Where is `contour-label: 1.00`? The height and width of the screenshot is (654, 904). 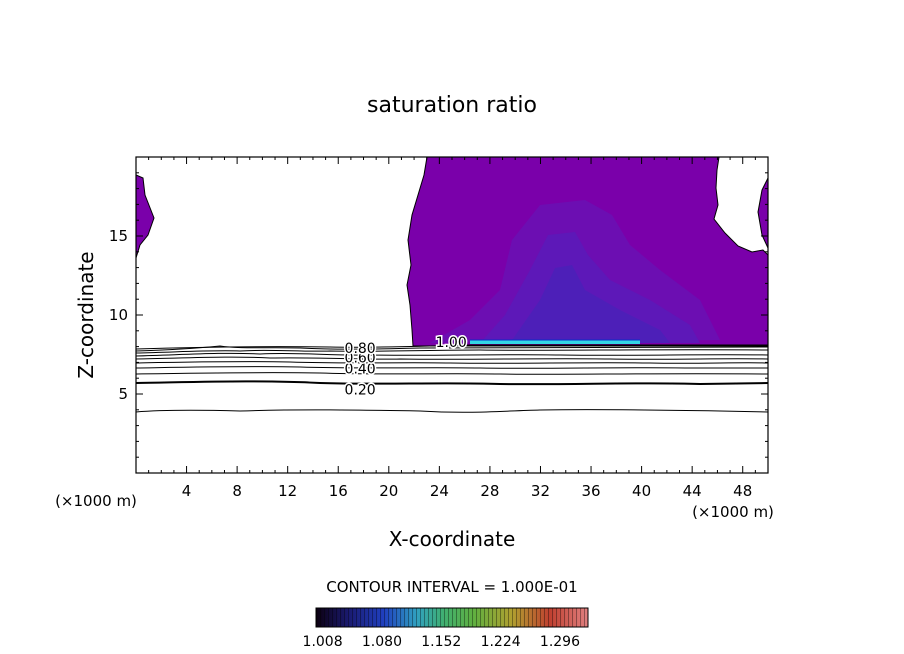
contour-label: 1.00 is located at coordinates (451, 343).